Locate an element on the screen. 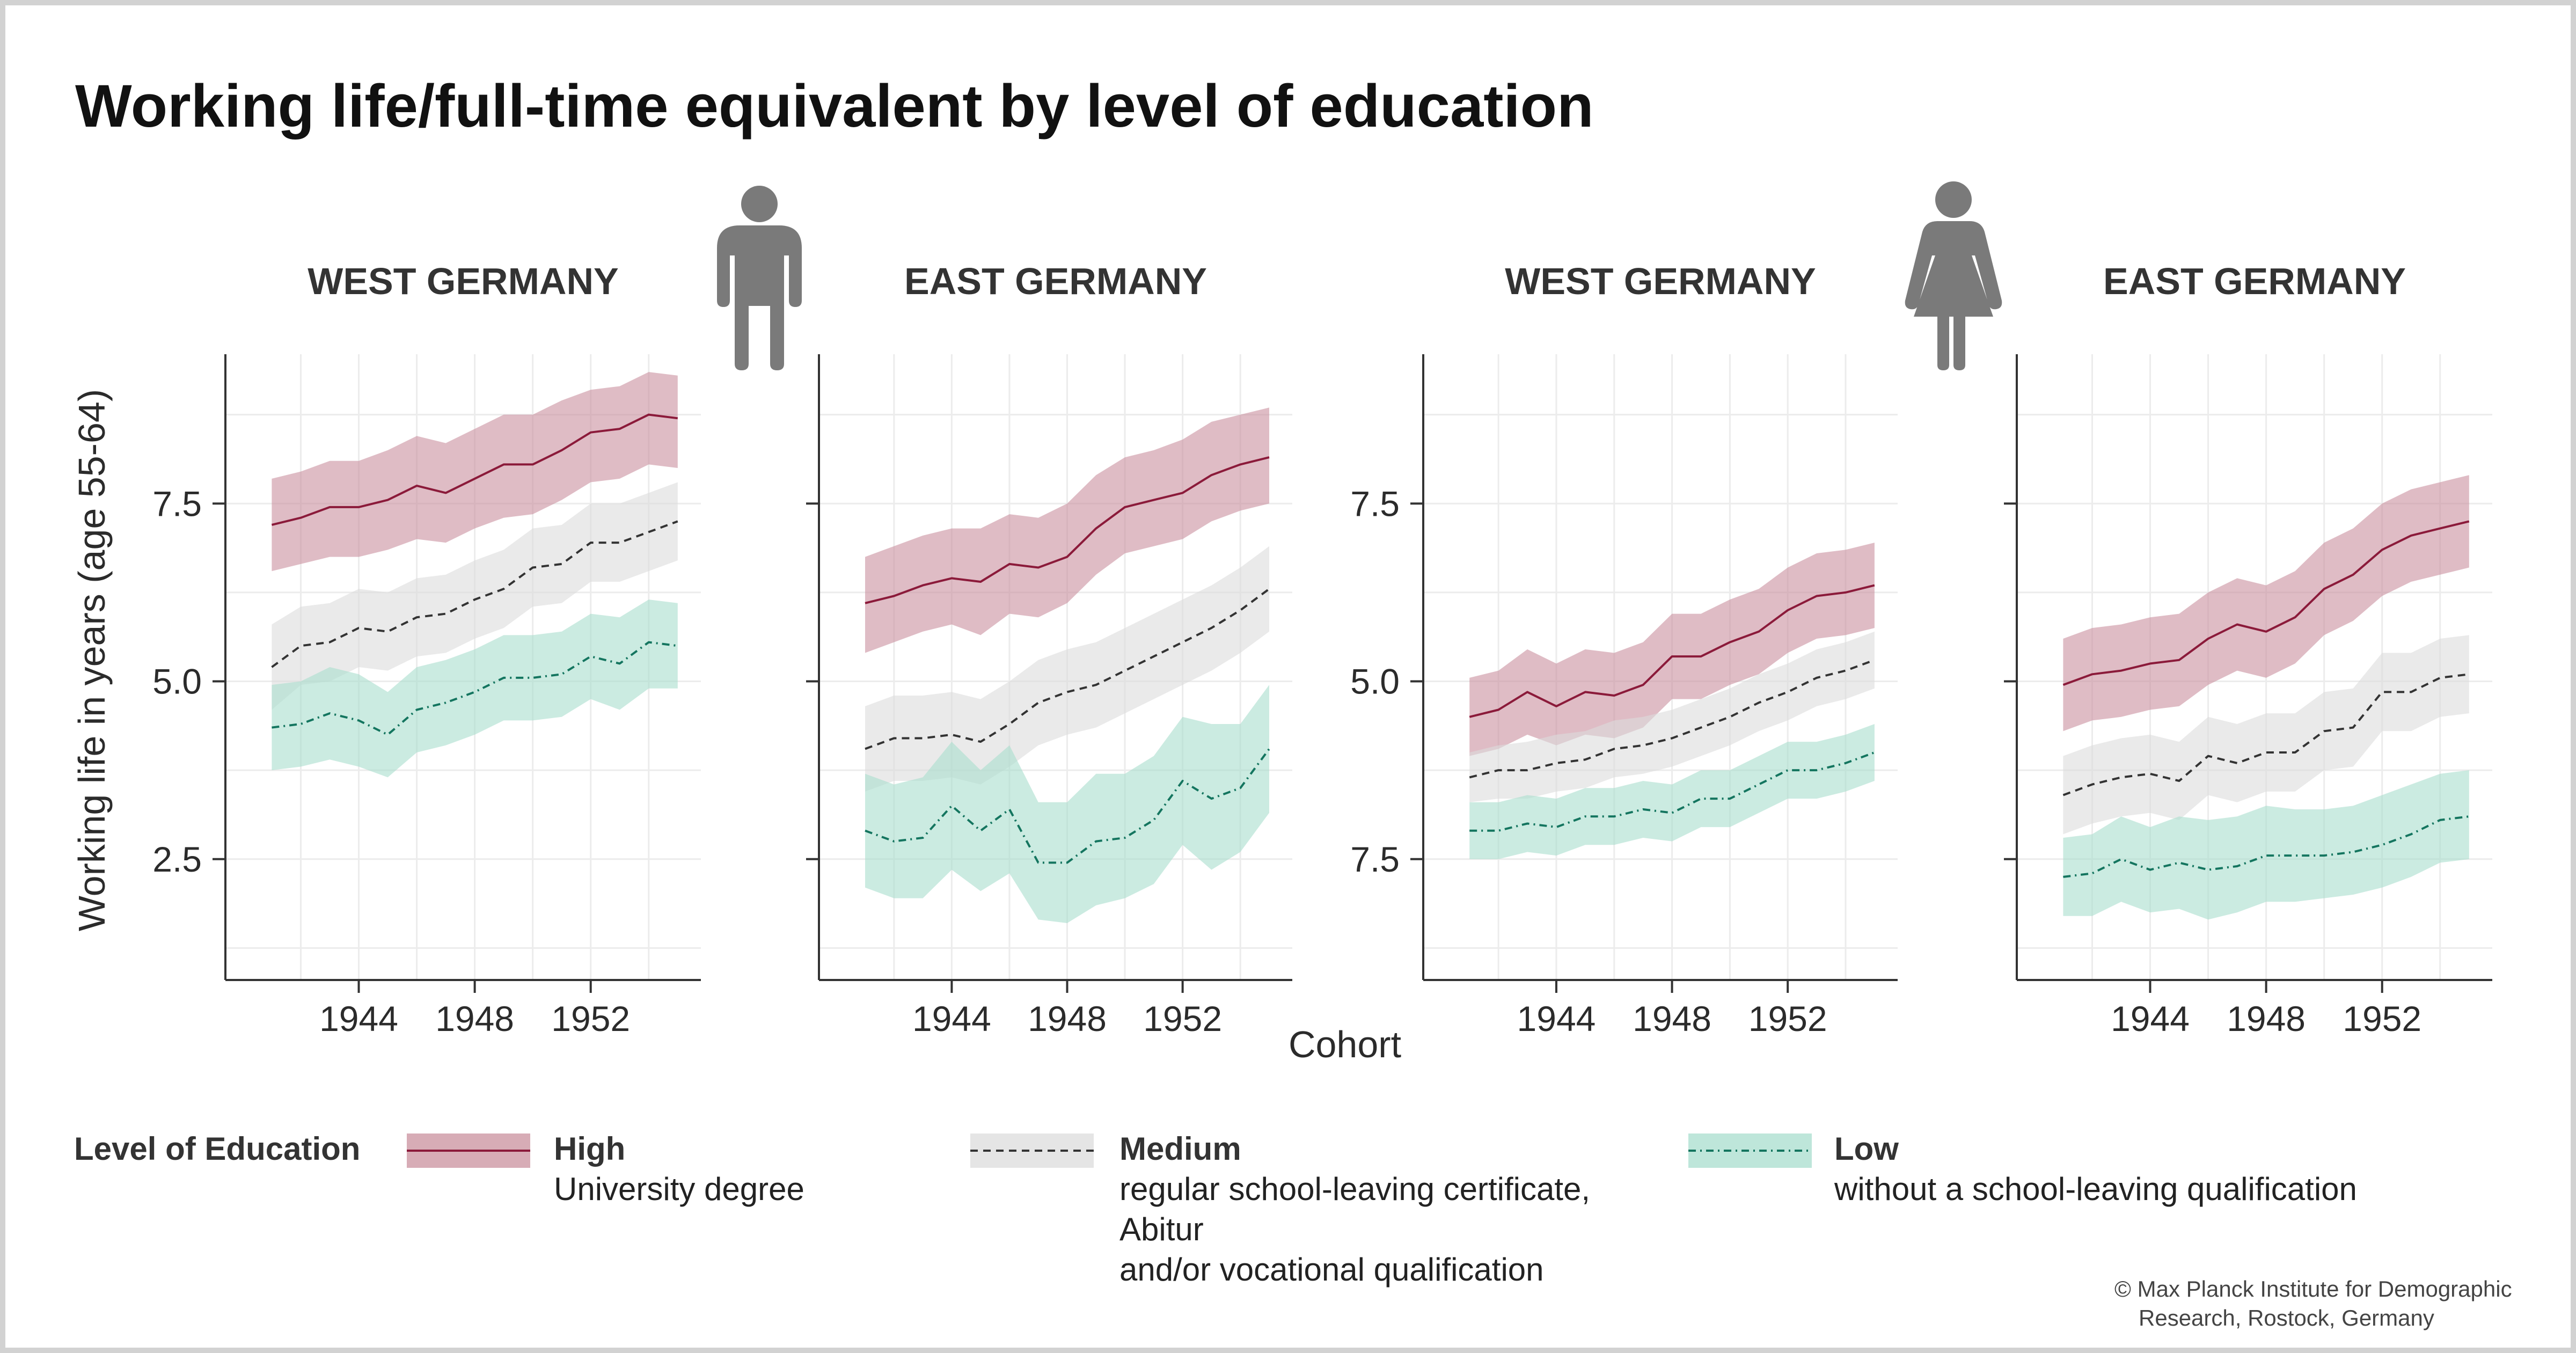  x-axis-title: Cohort is located at coordinates (1345, 1044).